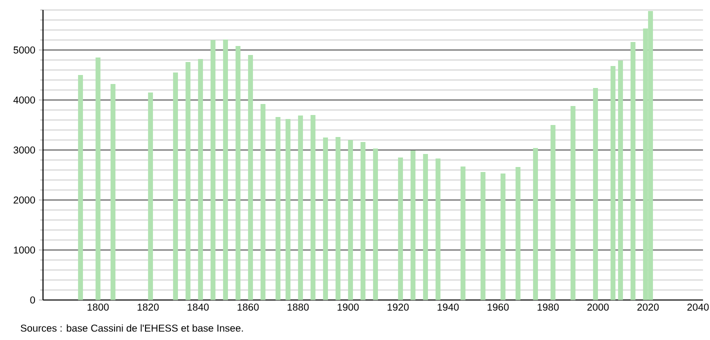  What do you see at coordinates (548, 307) in the screenshot?
I see `x-tick-label: 1980` at bounding box center [548, 307].